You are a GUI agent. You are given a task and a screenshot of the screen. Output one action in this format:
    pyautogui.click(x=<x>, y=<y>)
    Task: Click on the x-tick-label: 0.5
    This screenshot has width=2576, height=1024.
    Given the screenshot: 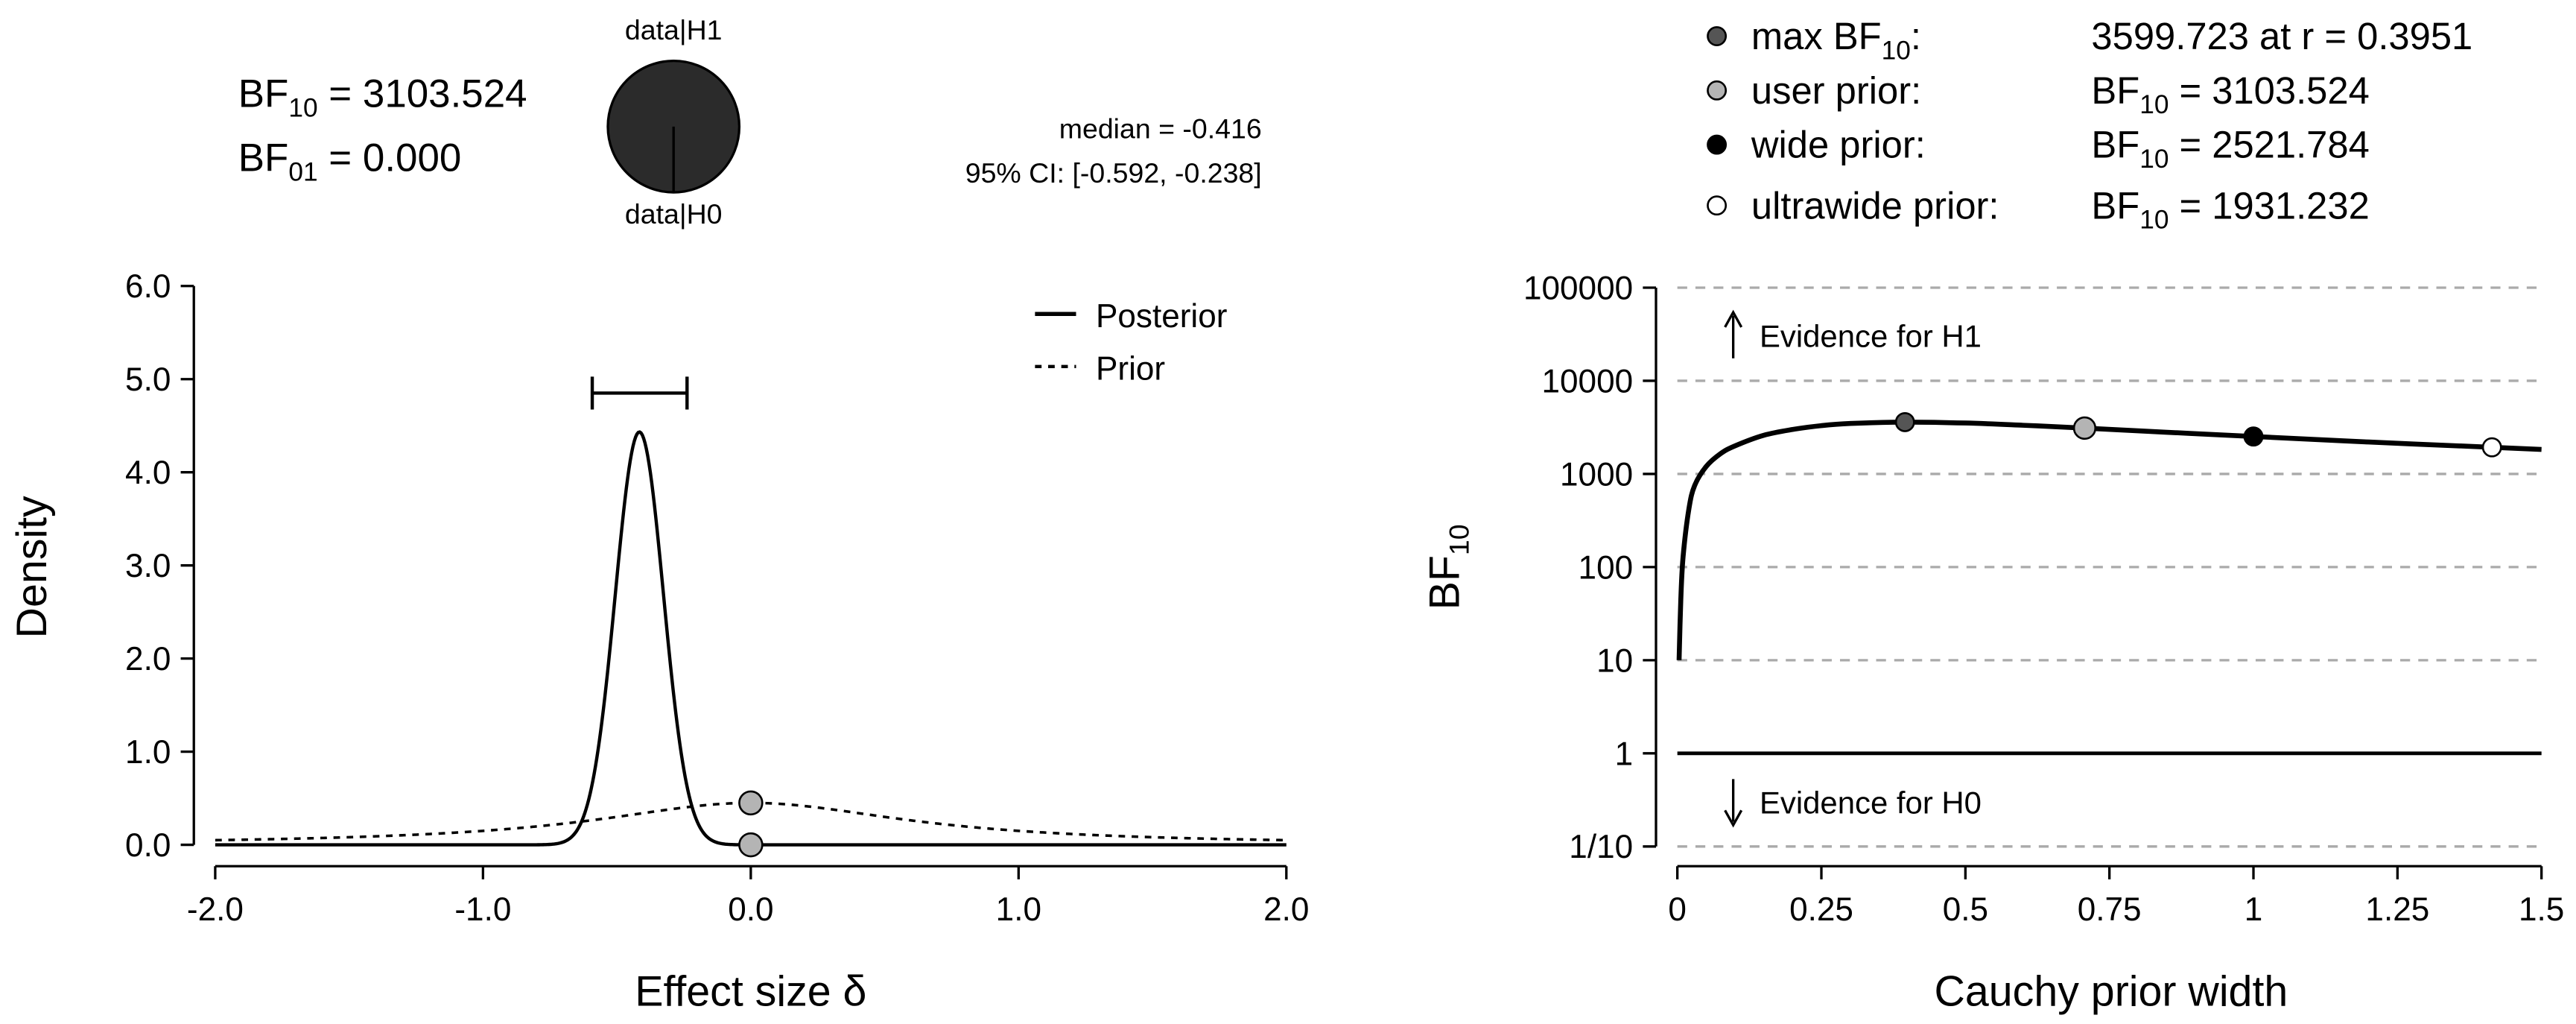 What is the action you would take?
    pyautogui.click(x=1966, y=909)
    